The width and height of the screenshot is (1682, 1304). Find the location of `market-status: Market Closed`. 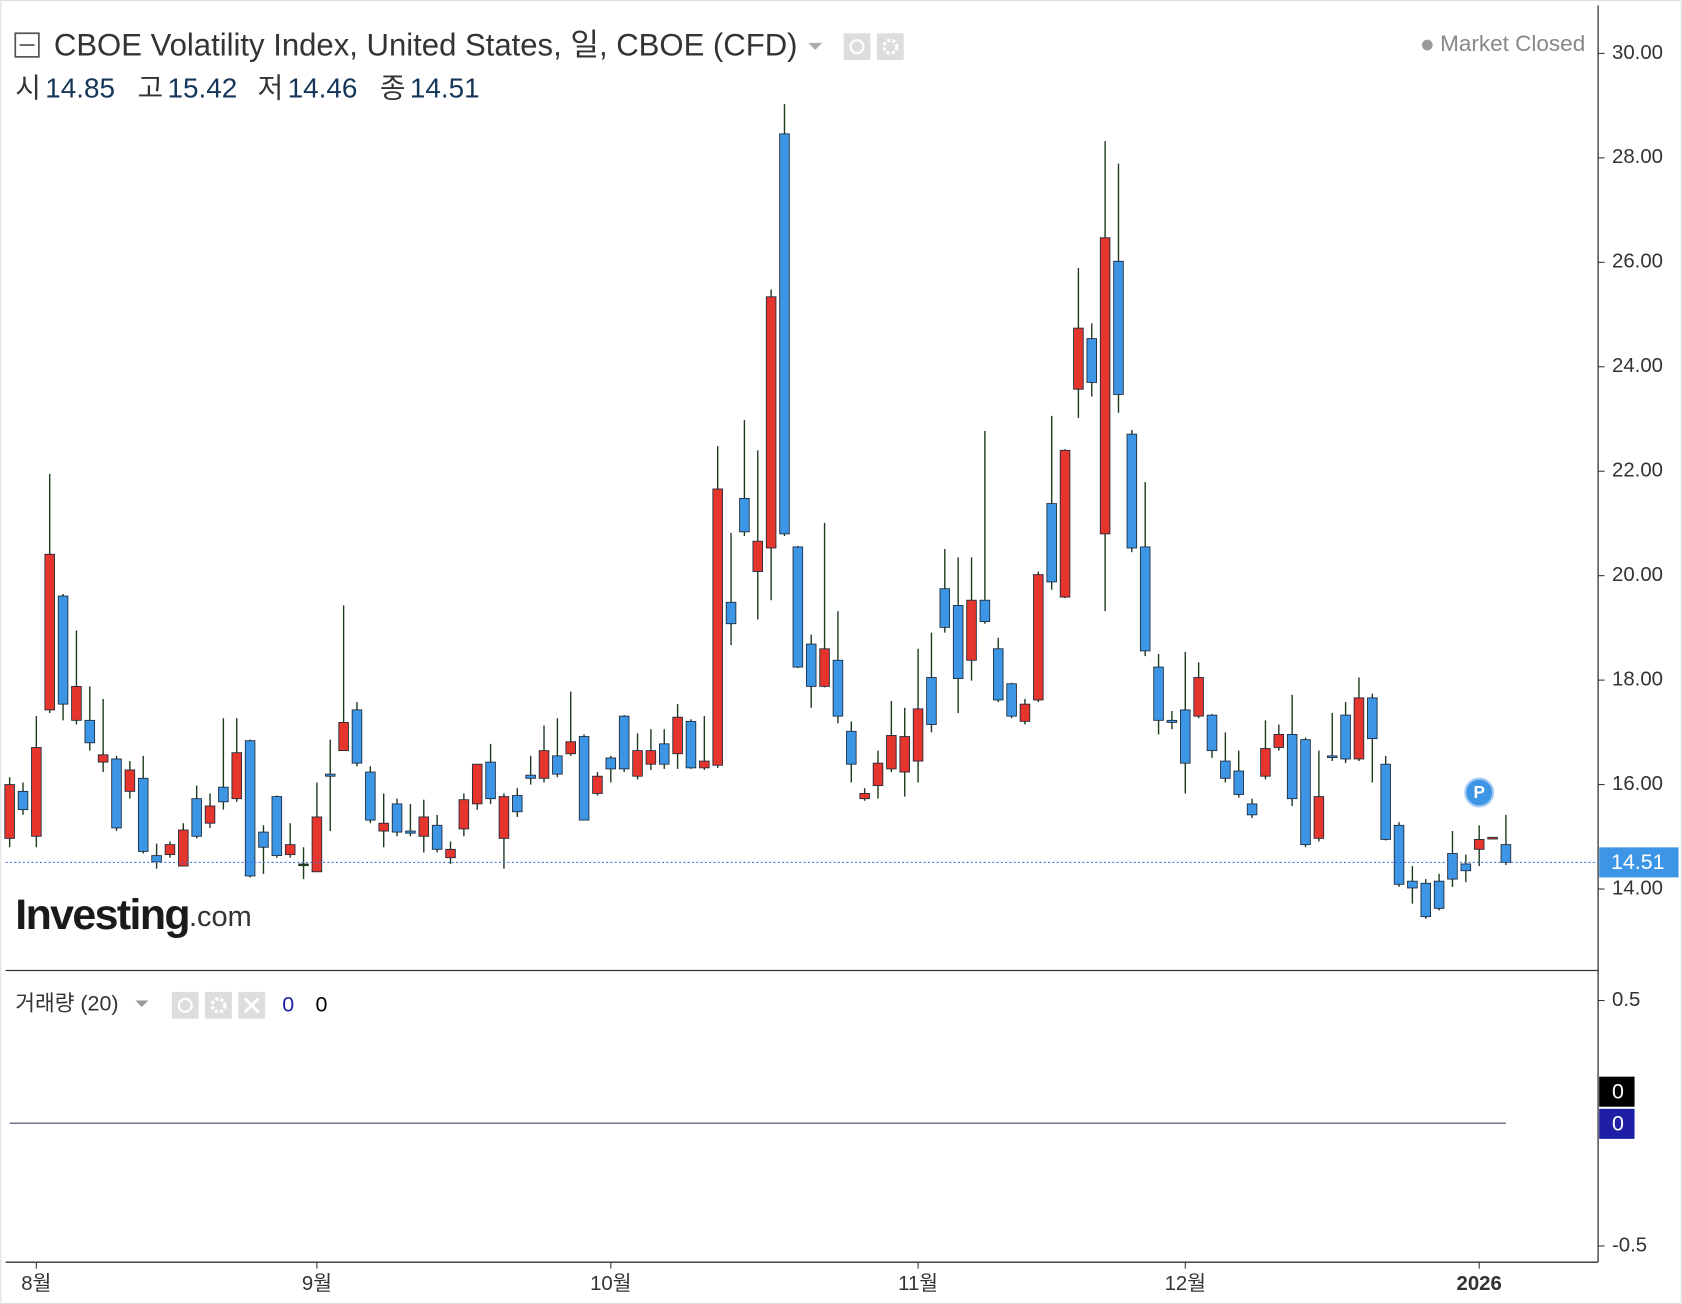

market-status: Market Closed is located at coordinates (1512, 43).